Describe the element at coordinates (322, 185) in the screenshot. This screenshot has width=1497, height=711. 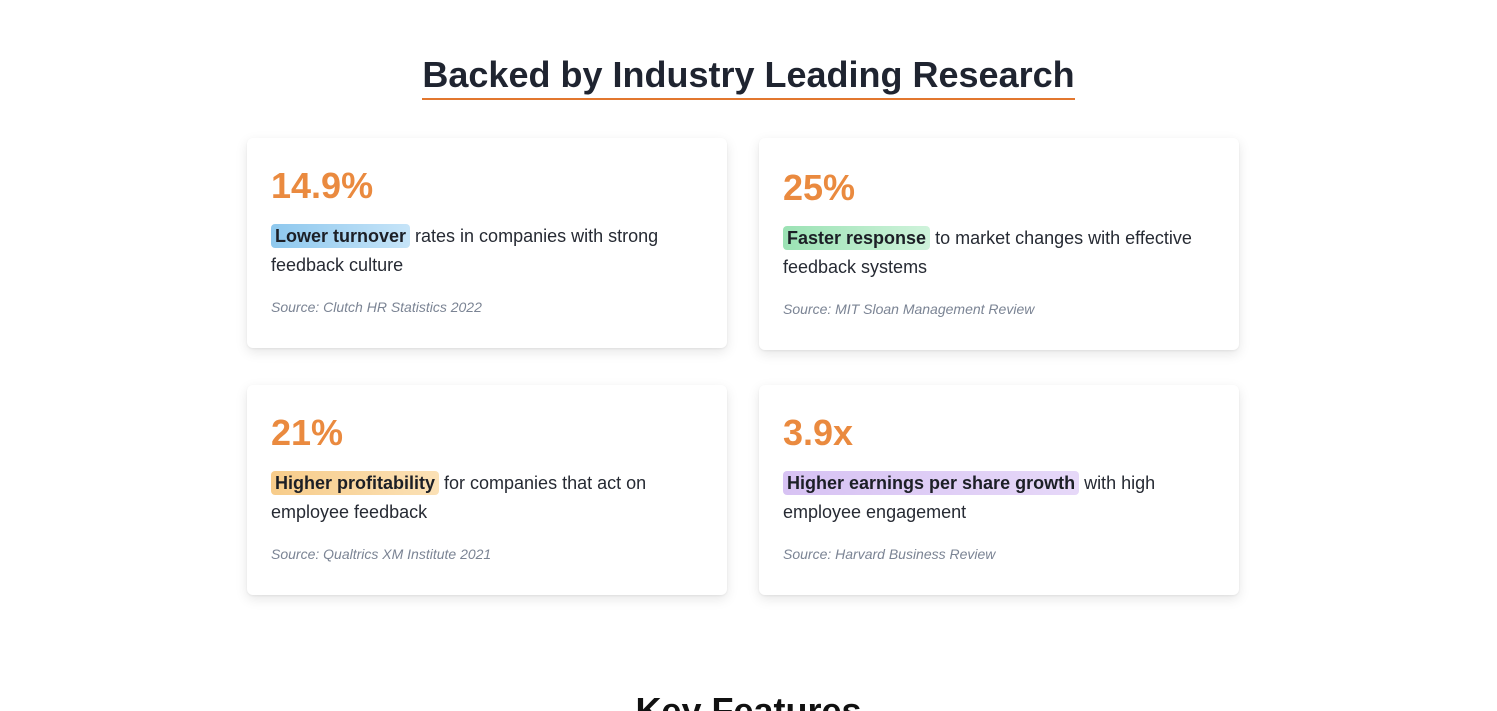
I see `stat-value: 14.9%` at that location.